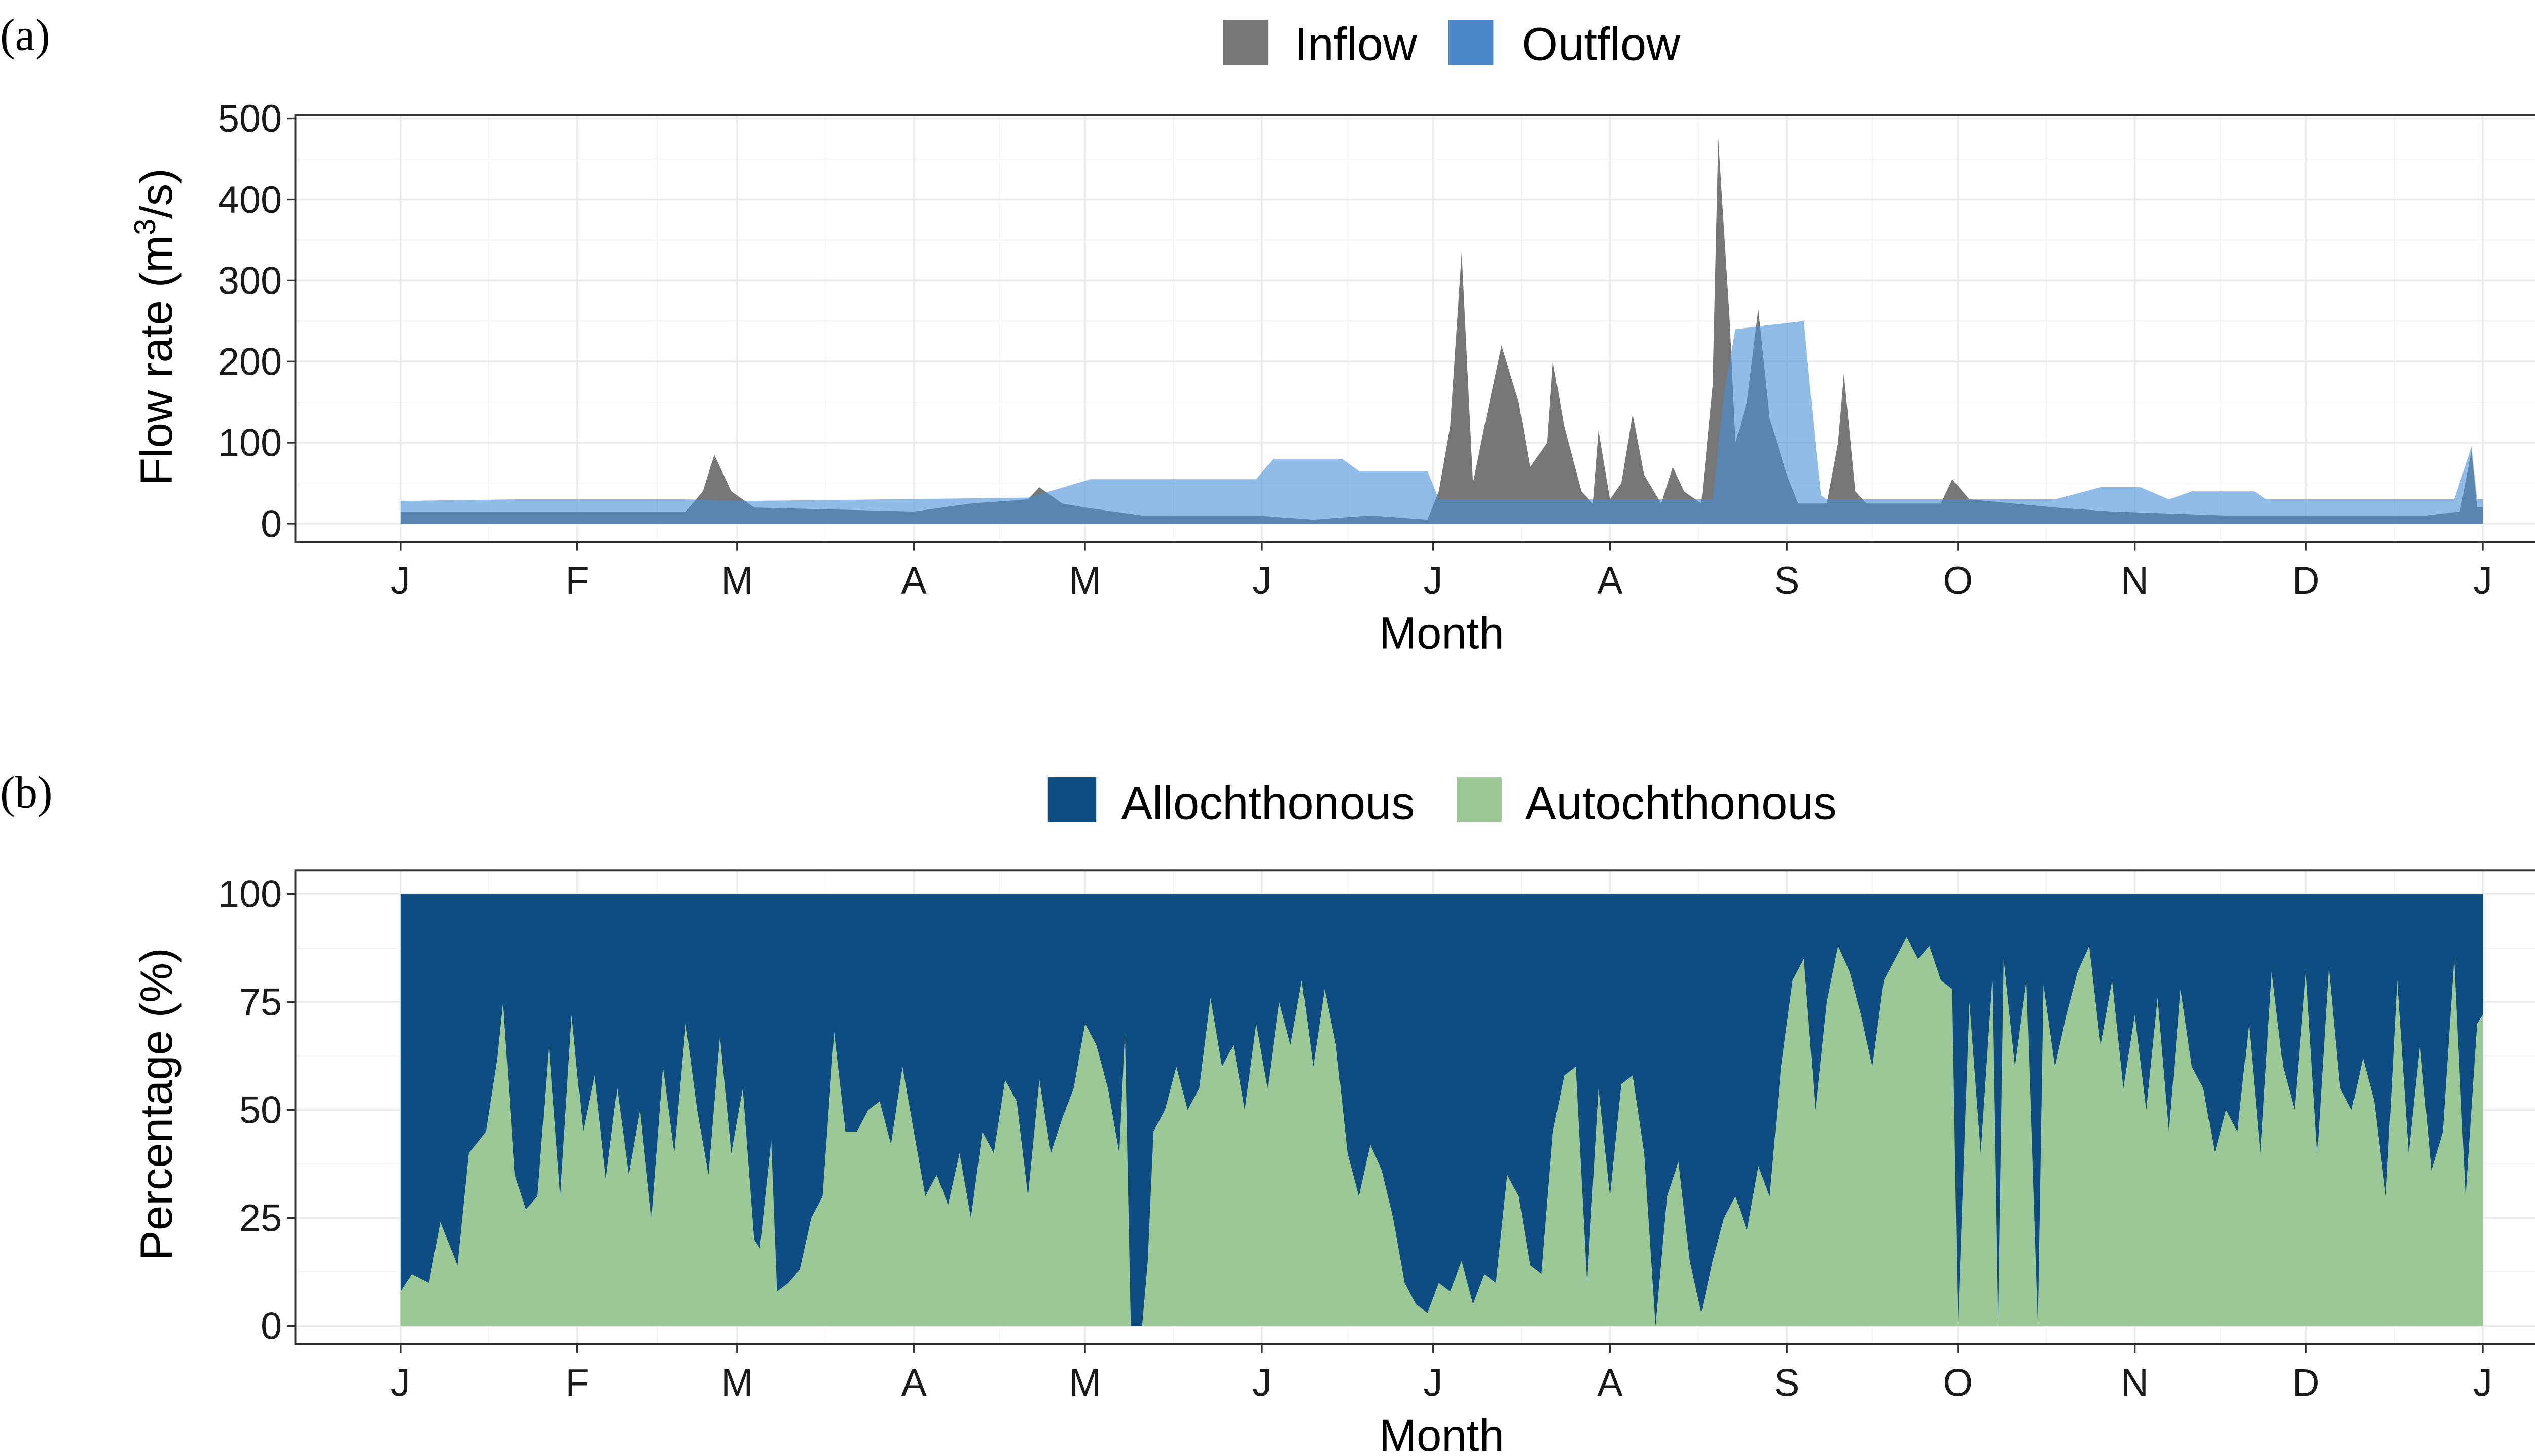 The width and height of the screenshot is (2535, 1456). What do you see at coordinates (250, 200) in the screenshot?
I see `y-tick-label: 400` at bounding box center [250, 200].